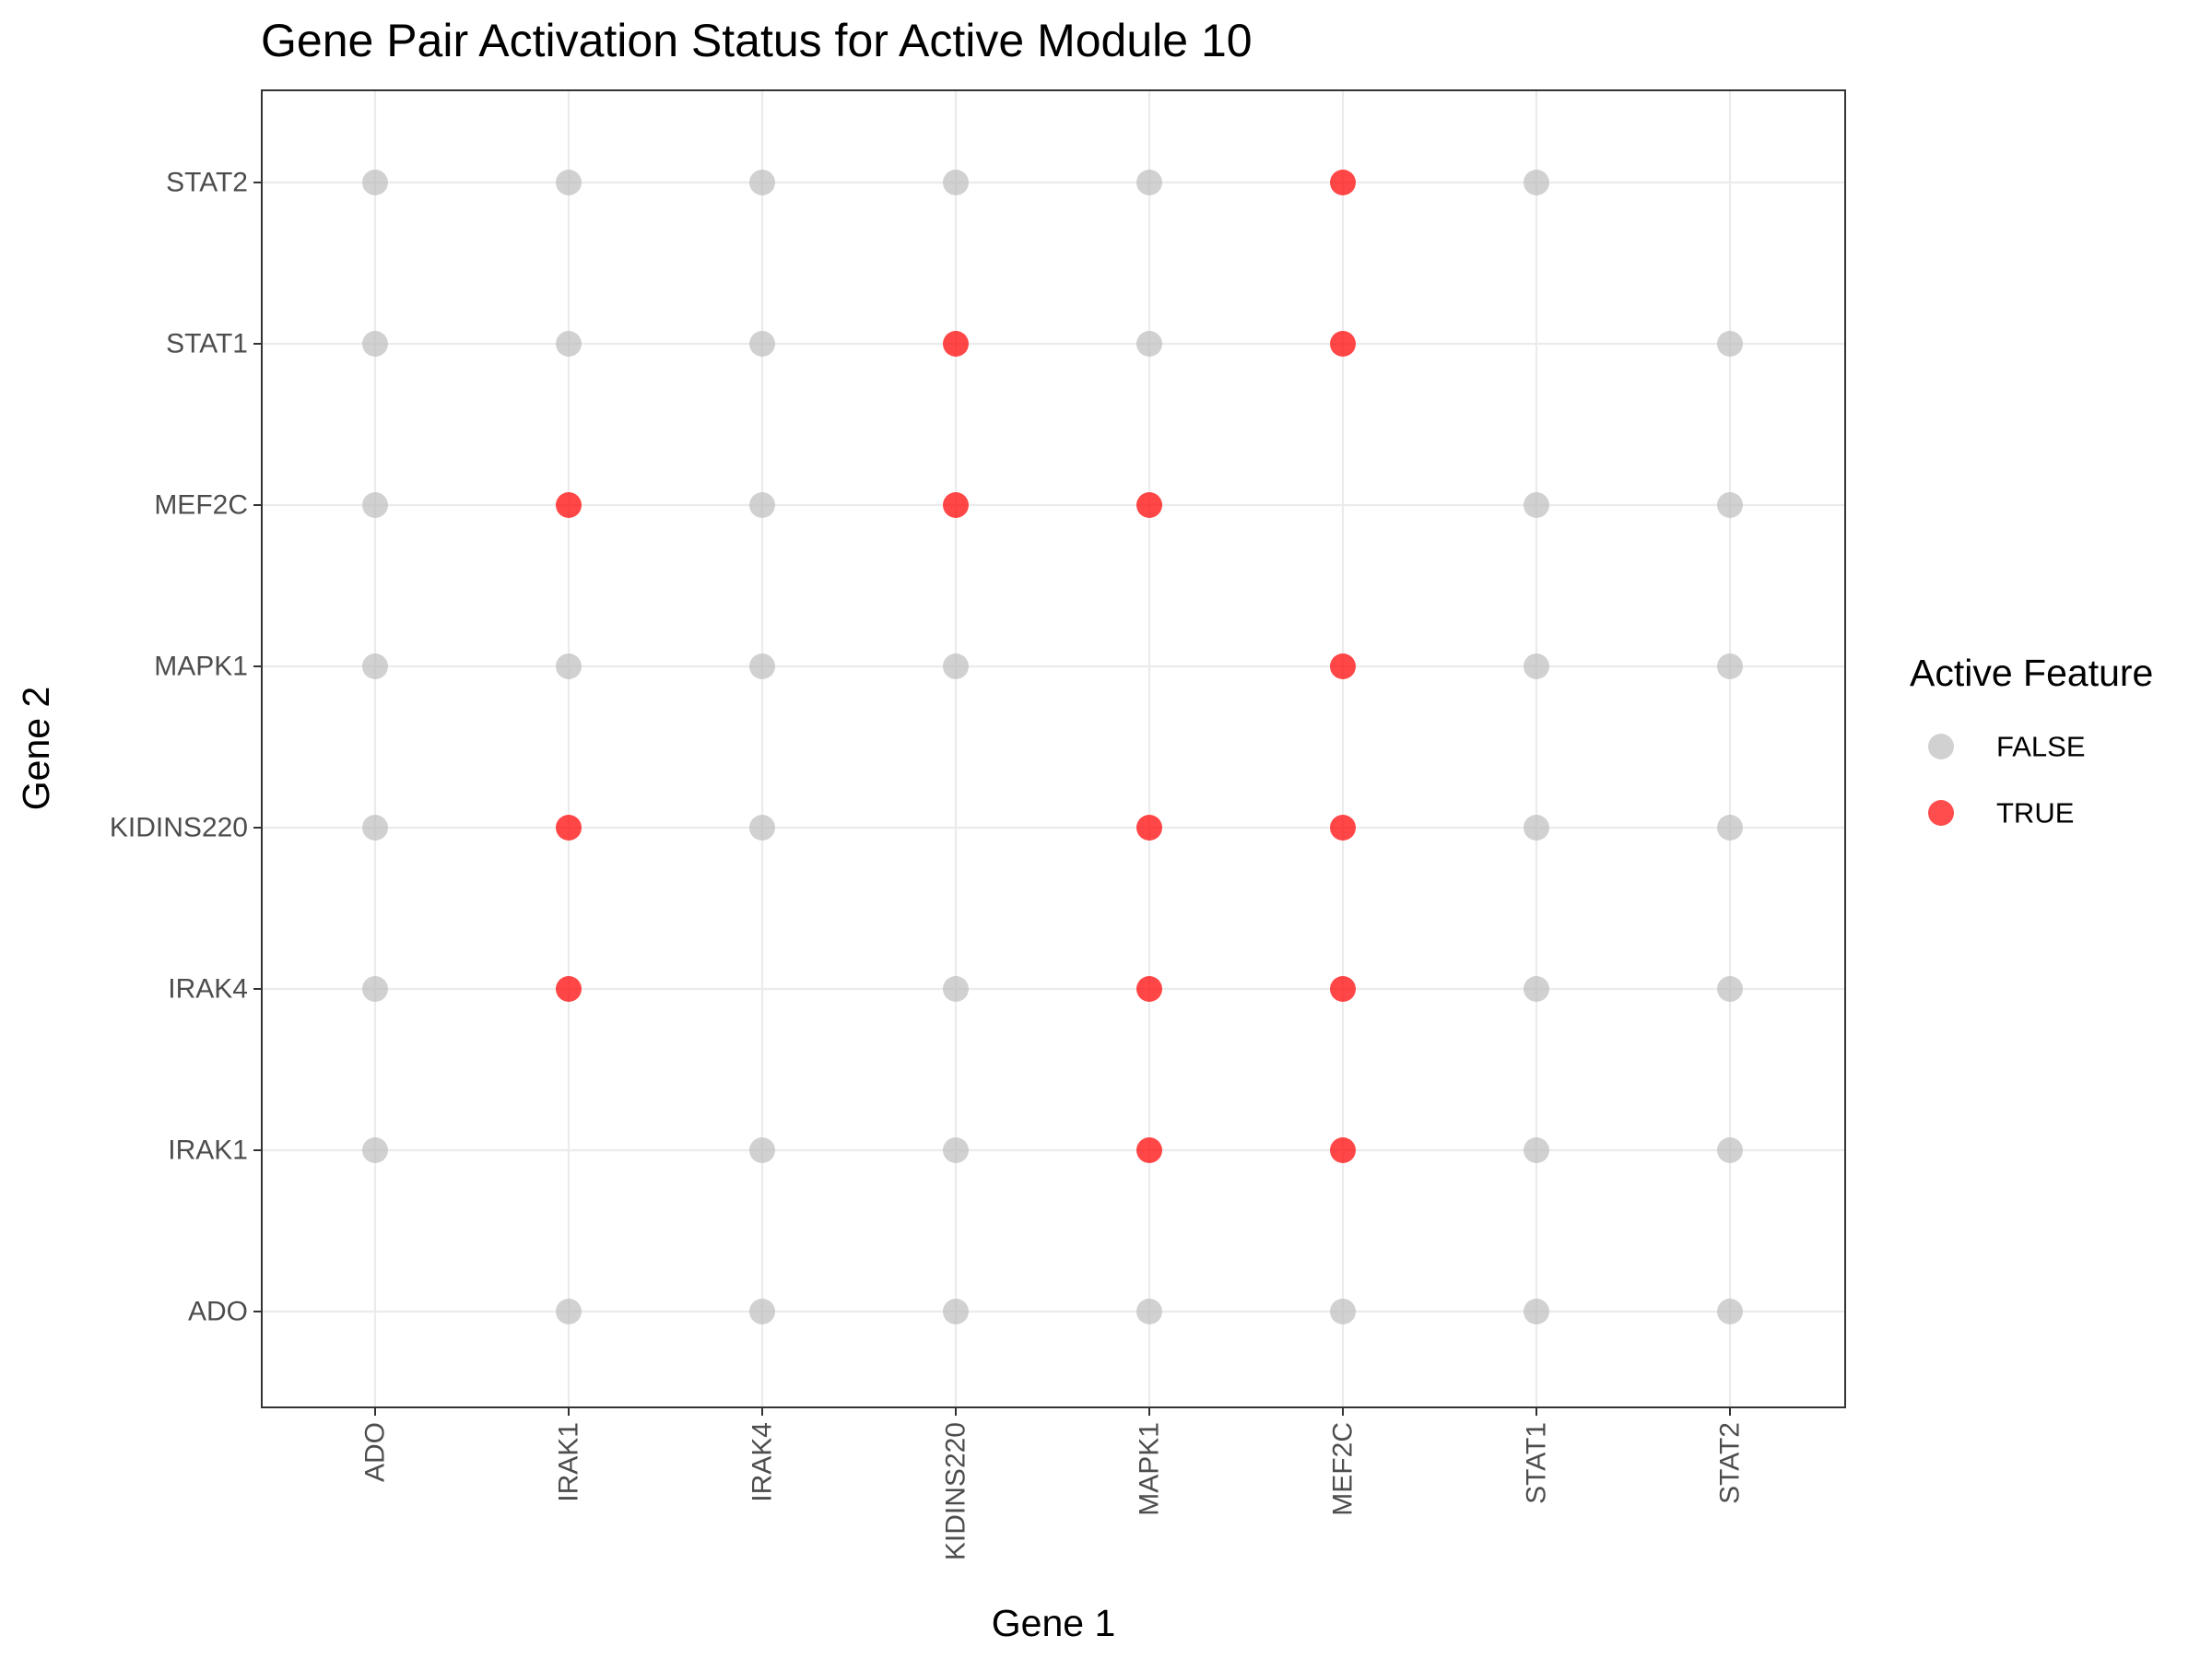  What do you see at coordinates (208, 1150) in the screenshot?
I see `y-tick-label-irak1: IRAK1` at bounding box center [208, 1150].